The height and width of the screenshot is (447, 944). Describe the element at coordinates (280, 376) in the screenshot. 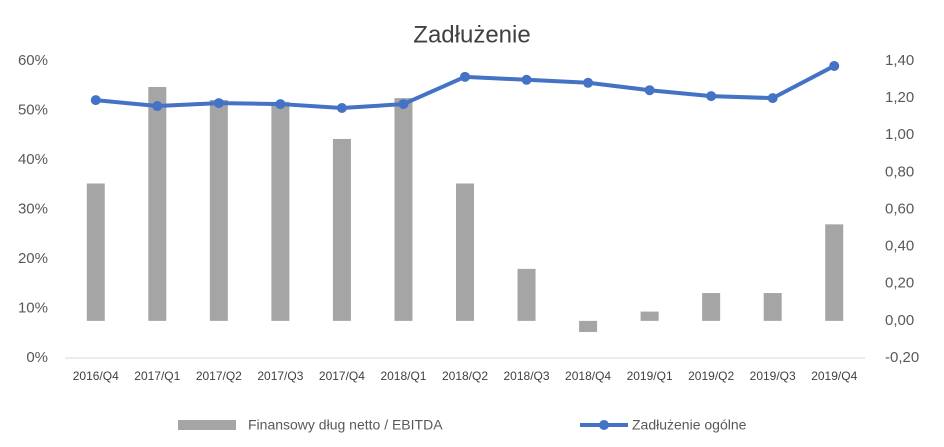

I see `x-tick-label: 2017/Q3` at that location.